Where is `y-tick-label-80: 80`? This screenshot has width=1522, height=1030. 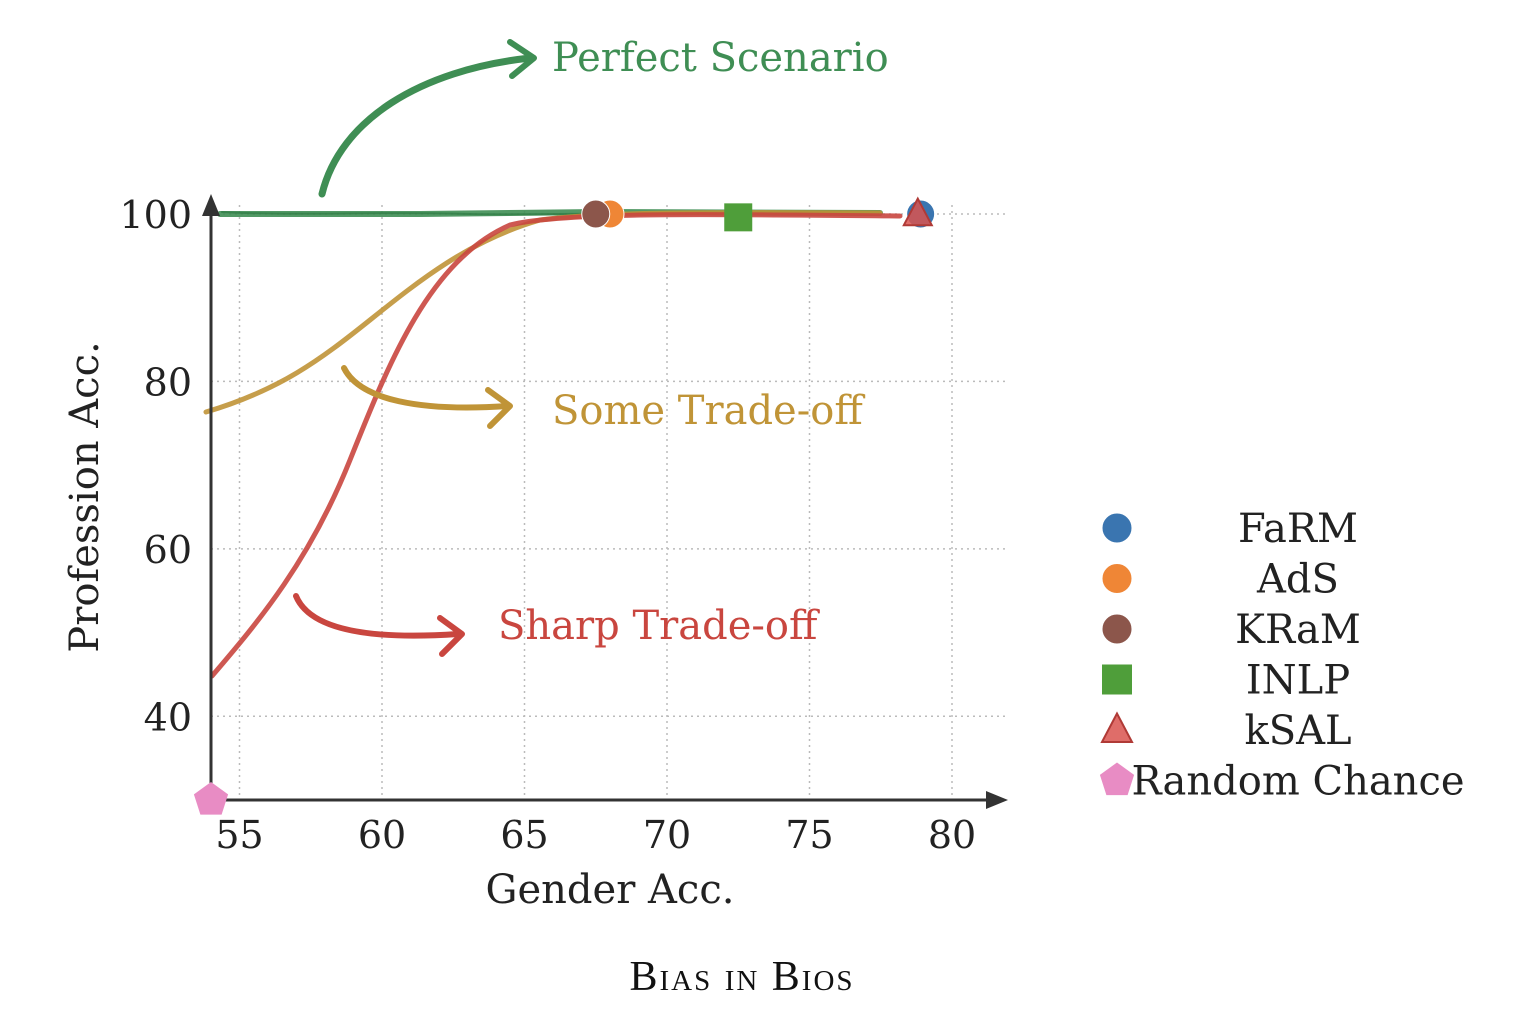
y-tick-label-80: 80 is located at coordinates (168, 382).